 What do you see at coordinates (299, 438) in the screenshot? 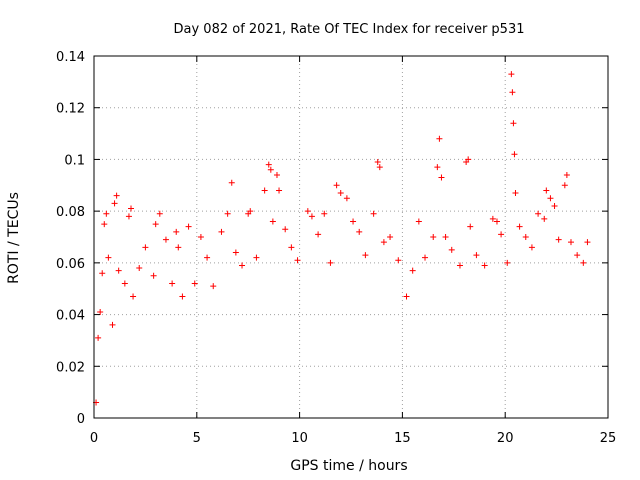
I see `x-tick-label: 10` at bounding box center [299, 438].